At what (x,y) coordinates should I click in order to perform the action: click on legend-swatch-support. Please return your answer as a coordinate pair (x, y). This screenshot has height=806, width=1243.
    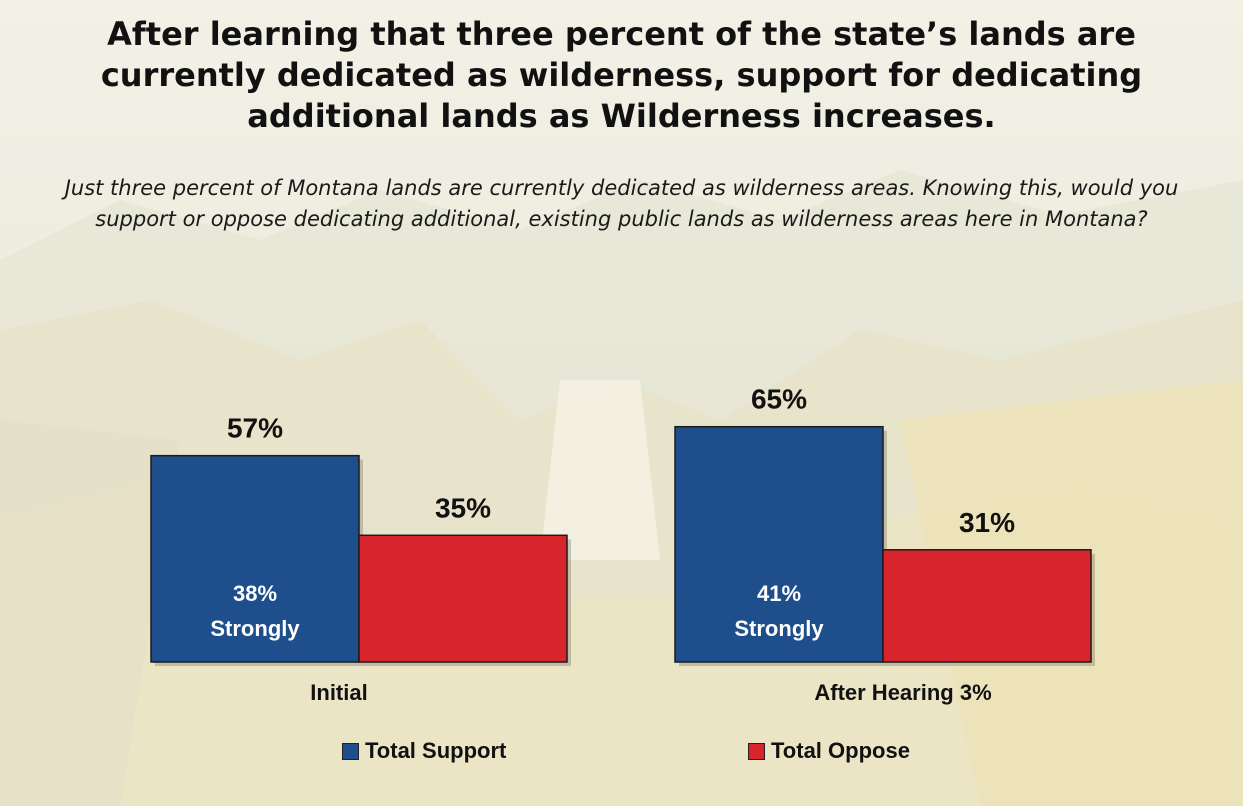
    Looking at the image, I should click on (350, 751).